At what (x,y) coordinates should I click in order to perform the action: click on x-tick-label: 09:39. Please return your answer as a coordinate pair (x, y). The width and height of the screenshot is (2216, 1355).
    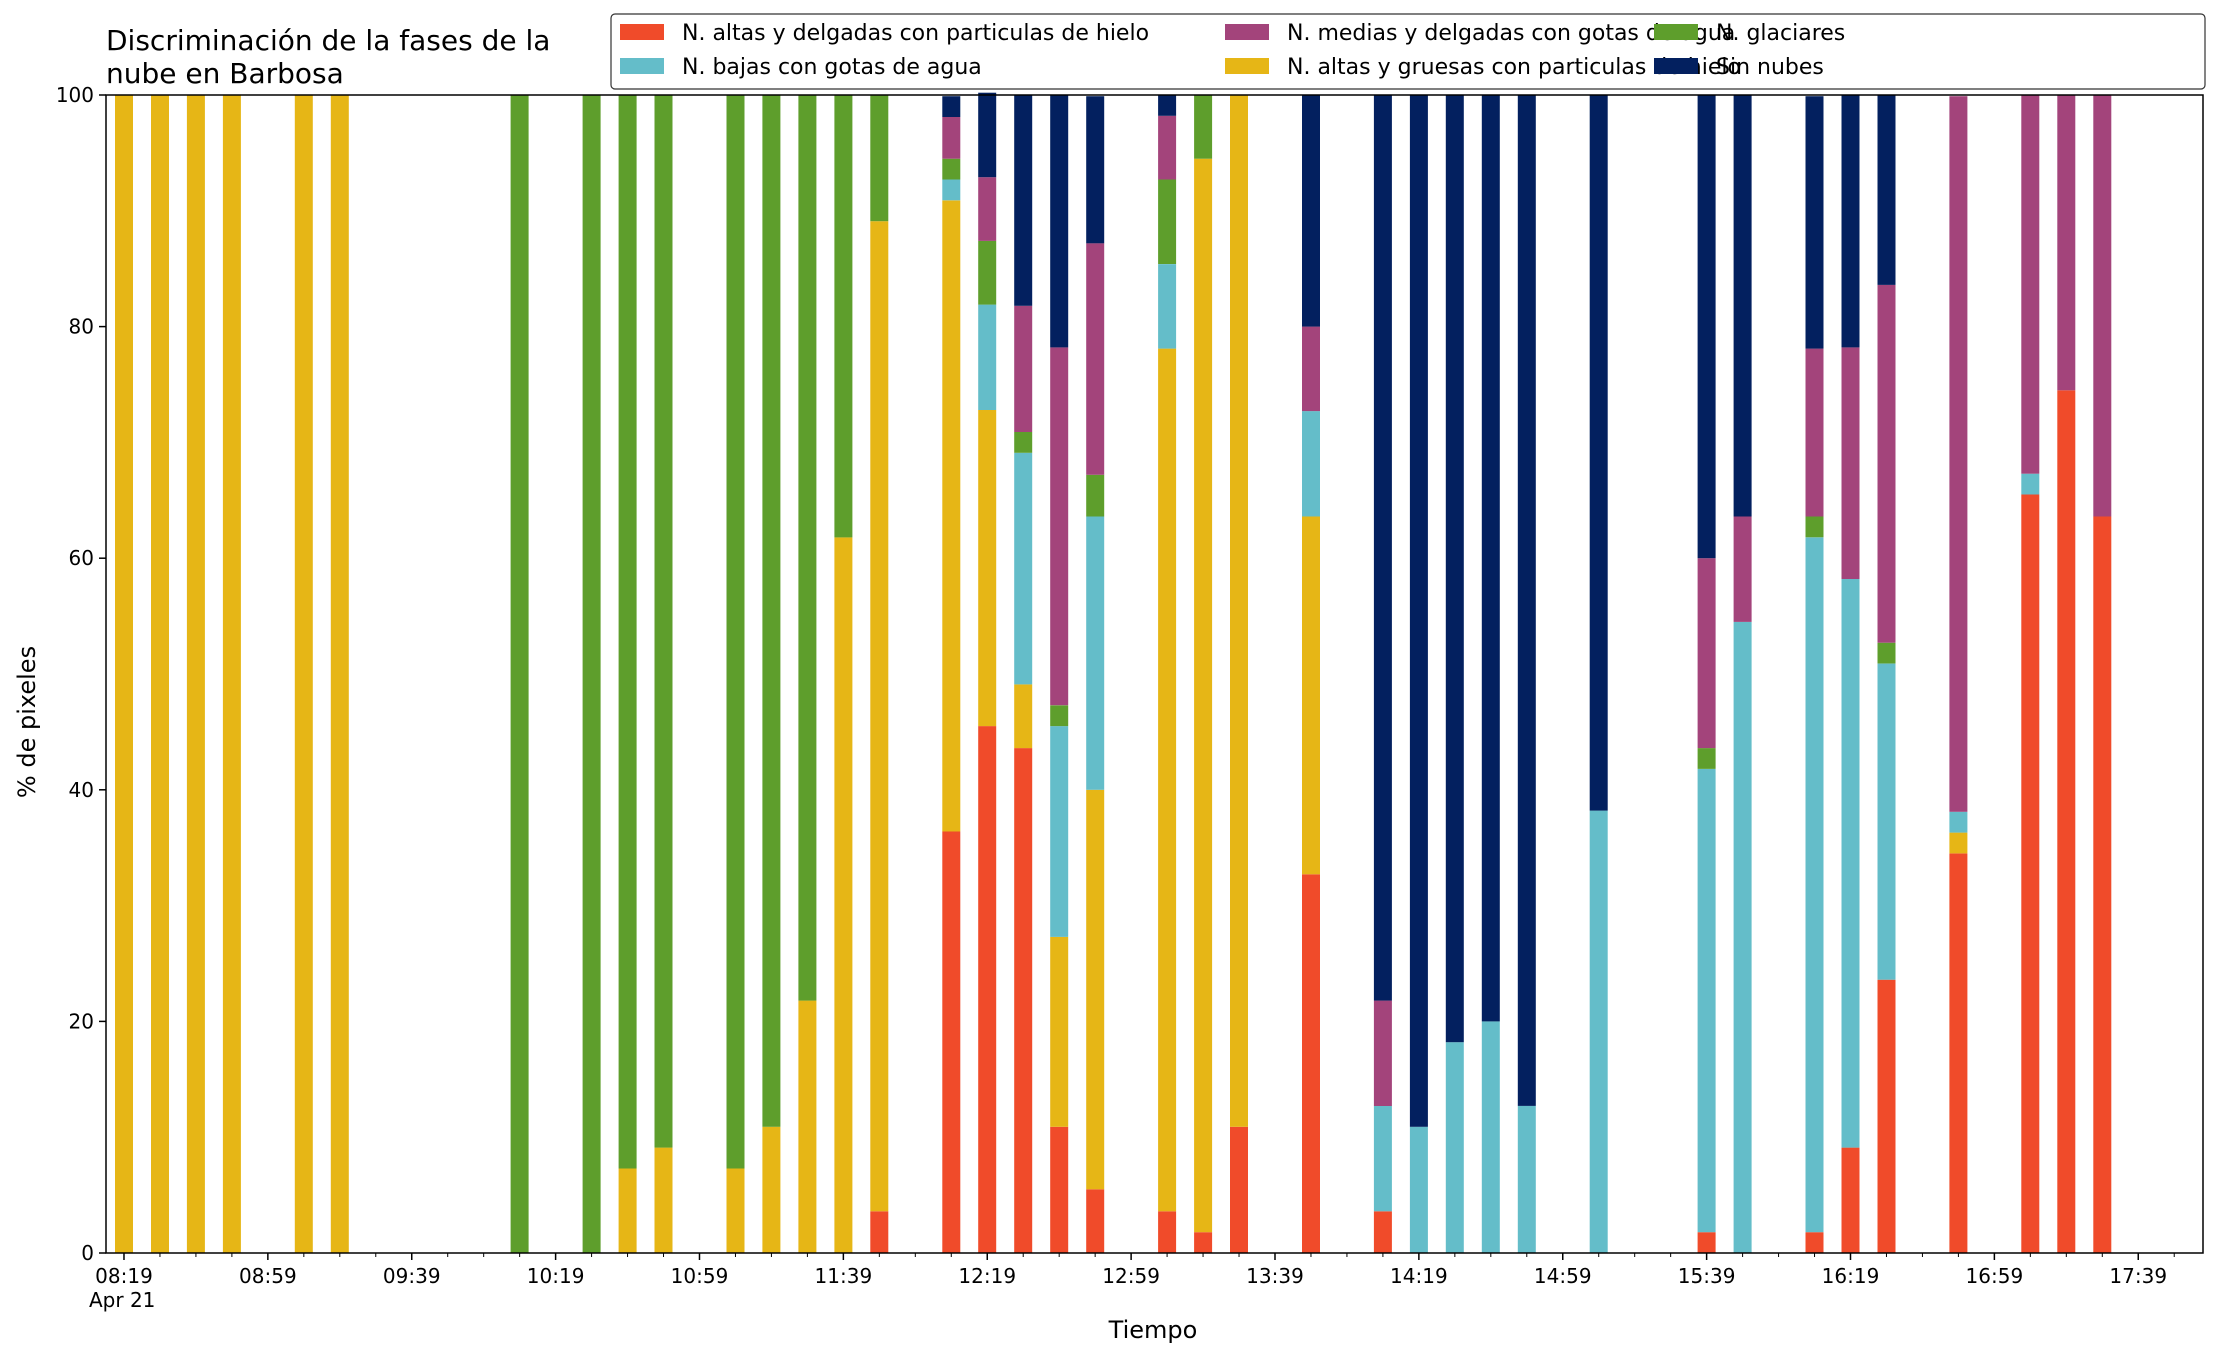
    Looking at the image, I should click on (412, 1276).